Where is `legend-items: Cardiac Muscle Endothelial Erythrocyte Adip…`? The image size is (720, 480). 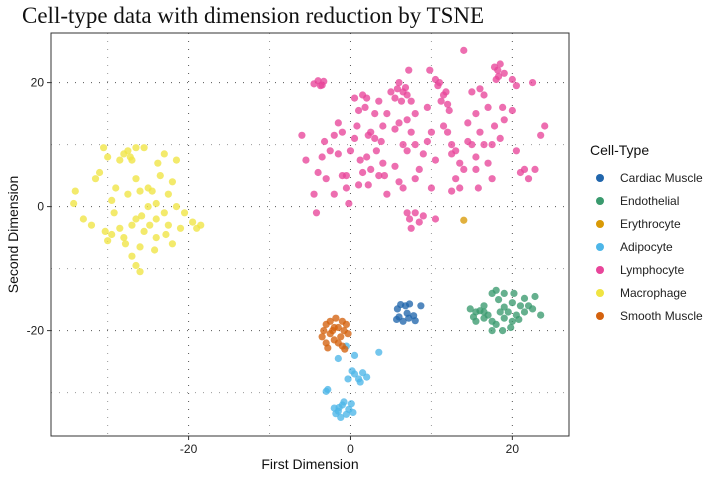 legend-items: Cardiac Muscle Endothelial Erythrocyte Adip… is located at coordinates (646, 246).